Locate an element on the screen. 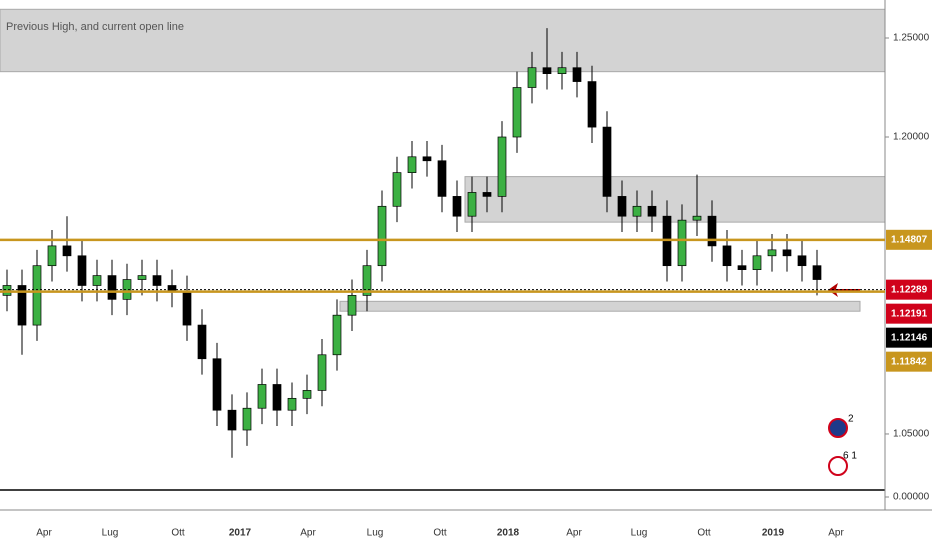  price-label: 1.14807 is located at coordinates (909, 239).